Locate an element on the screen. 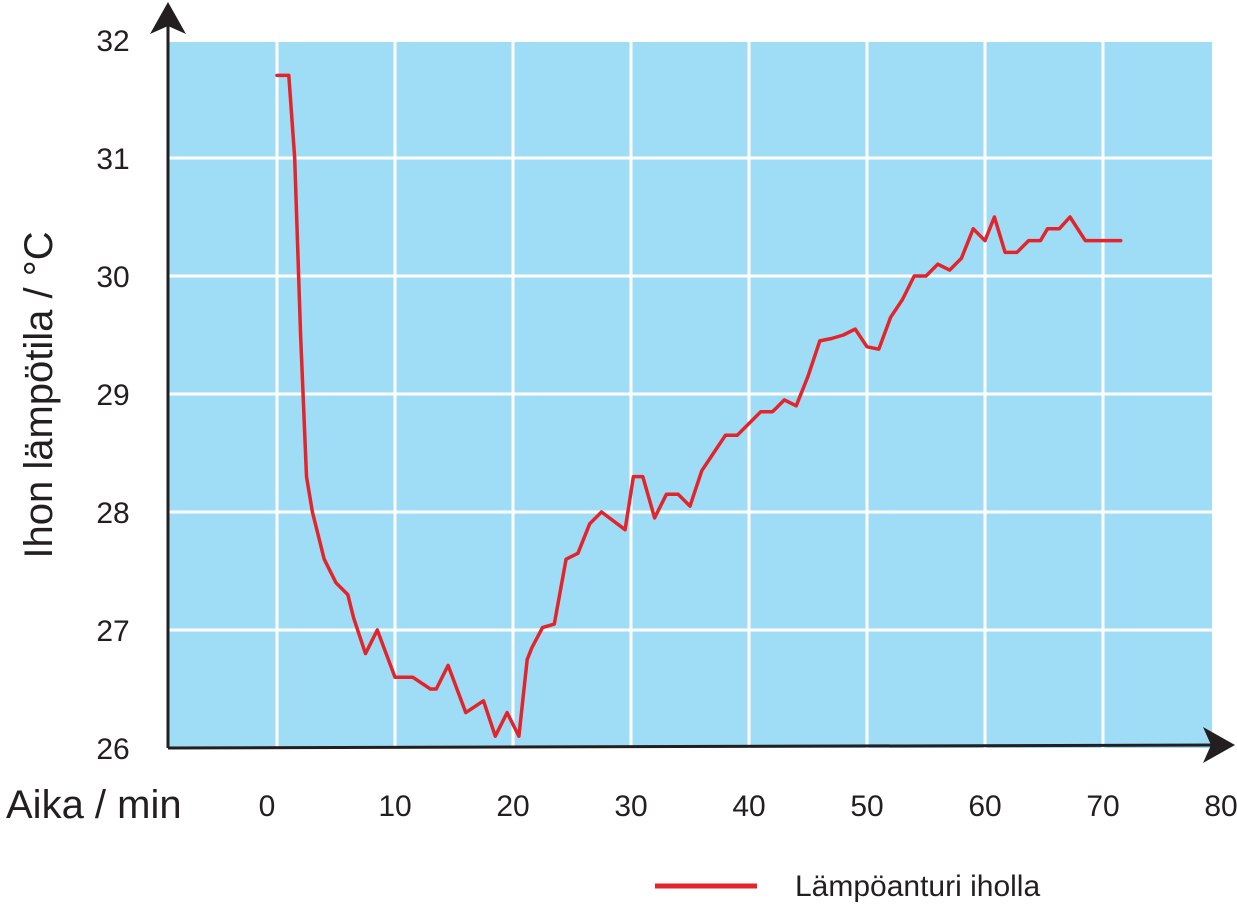 This screenshot has height=909, width=1237. legend-label: Lämpöanturi iholla is located at coordinates (917, 886).